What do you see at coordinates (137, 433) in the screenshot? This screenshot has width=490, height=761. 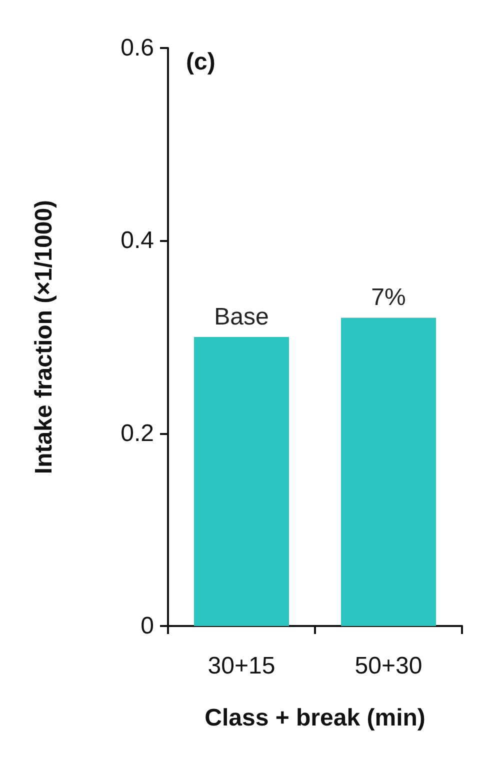 I see `y-tick-label: 0.2` at bounding box center [137, 433].